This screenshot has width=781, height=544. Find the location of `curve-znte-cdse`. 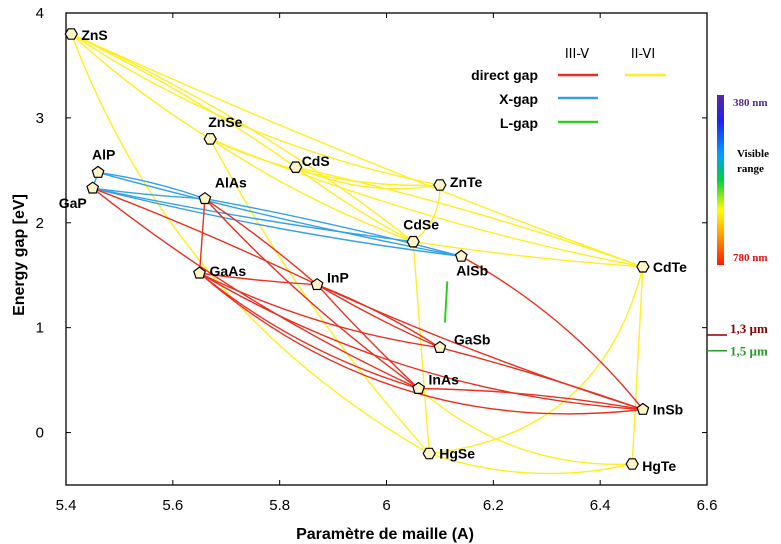

curve-znte-cdse is located at coordinates (426, 214).